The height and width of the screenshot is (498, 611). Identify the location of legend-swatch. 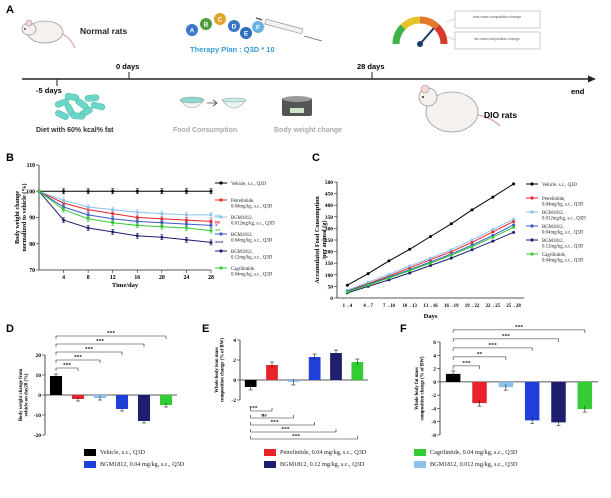
(420, 464).